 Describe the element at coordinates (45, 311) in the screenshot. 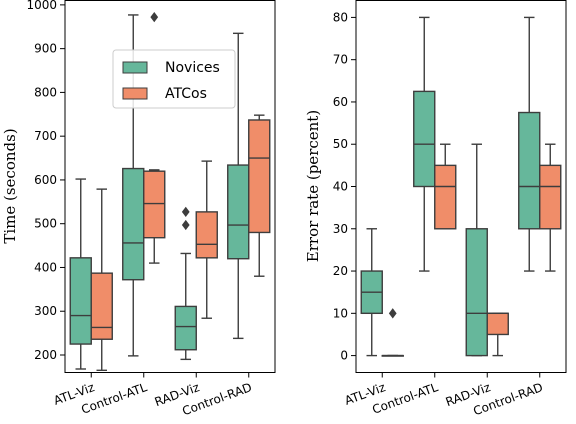

I see `time-y-tick-label: 300` at that location.